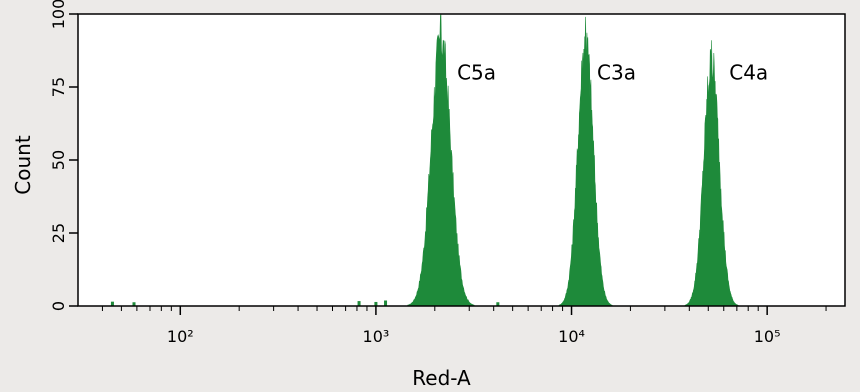  What do you see at coordinates (441, 378) in the screenshot?
I see `x-axis-title: Red-A` at bounding box center [441, 378].